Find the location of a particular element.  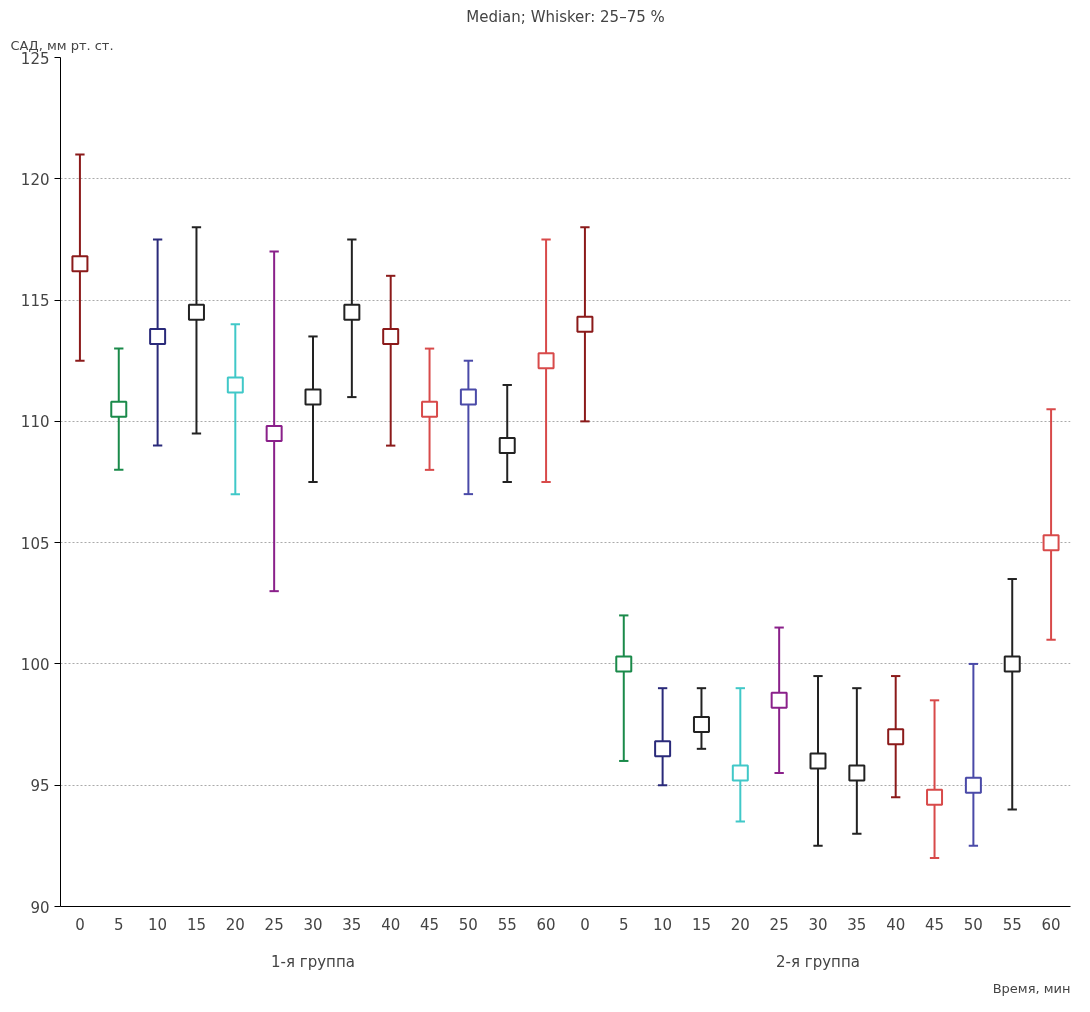

y-tick-label: 105 is located at coordinates (35, 543).